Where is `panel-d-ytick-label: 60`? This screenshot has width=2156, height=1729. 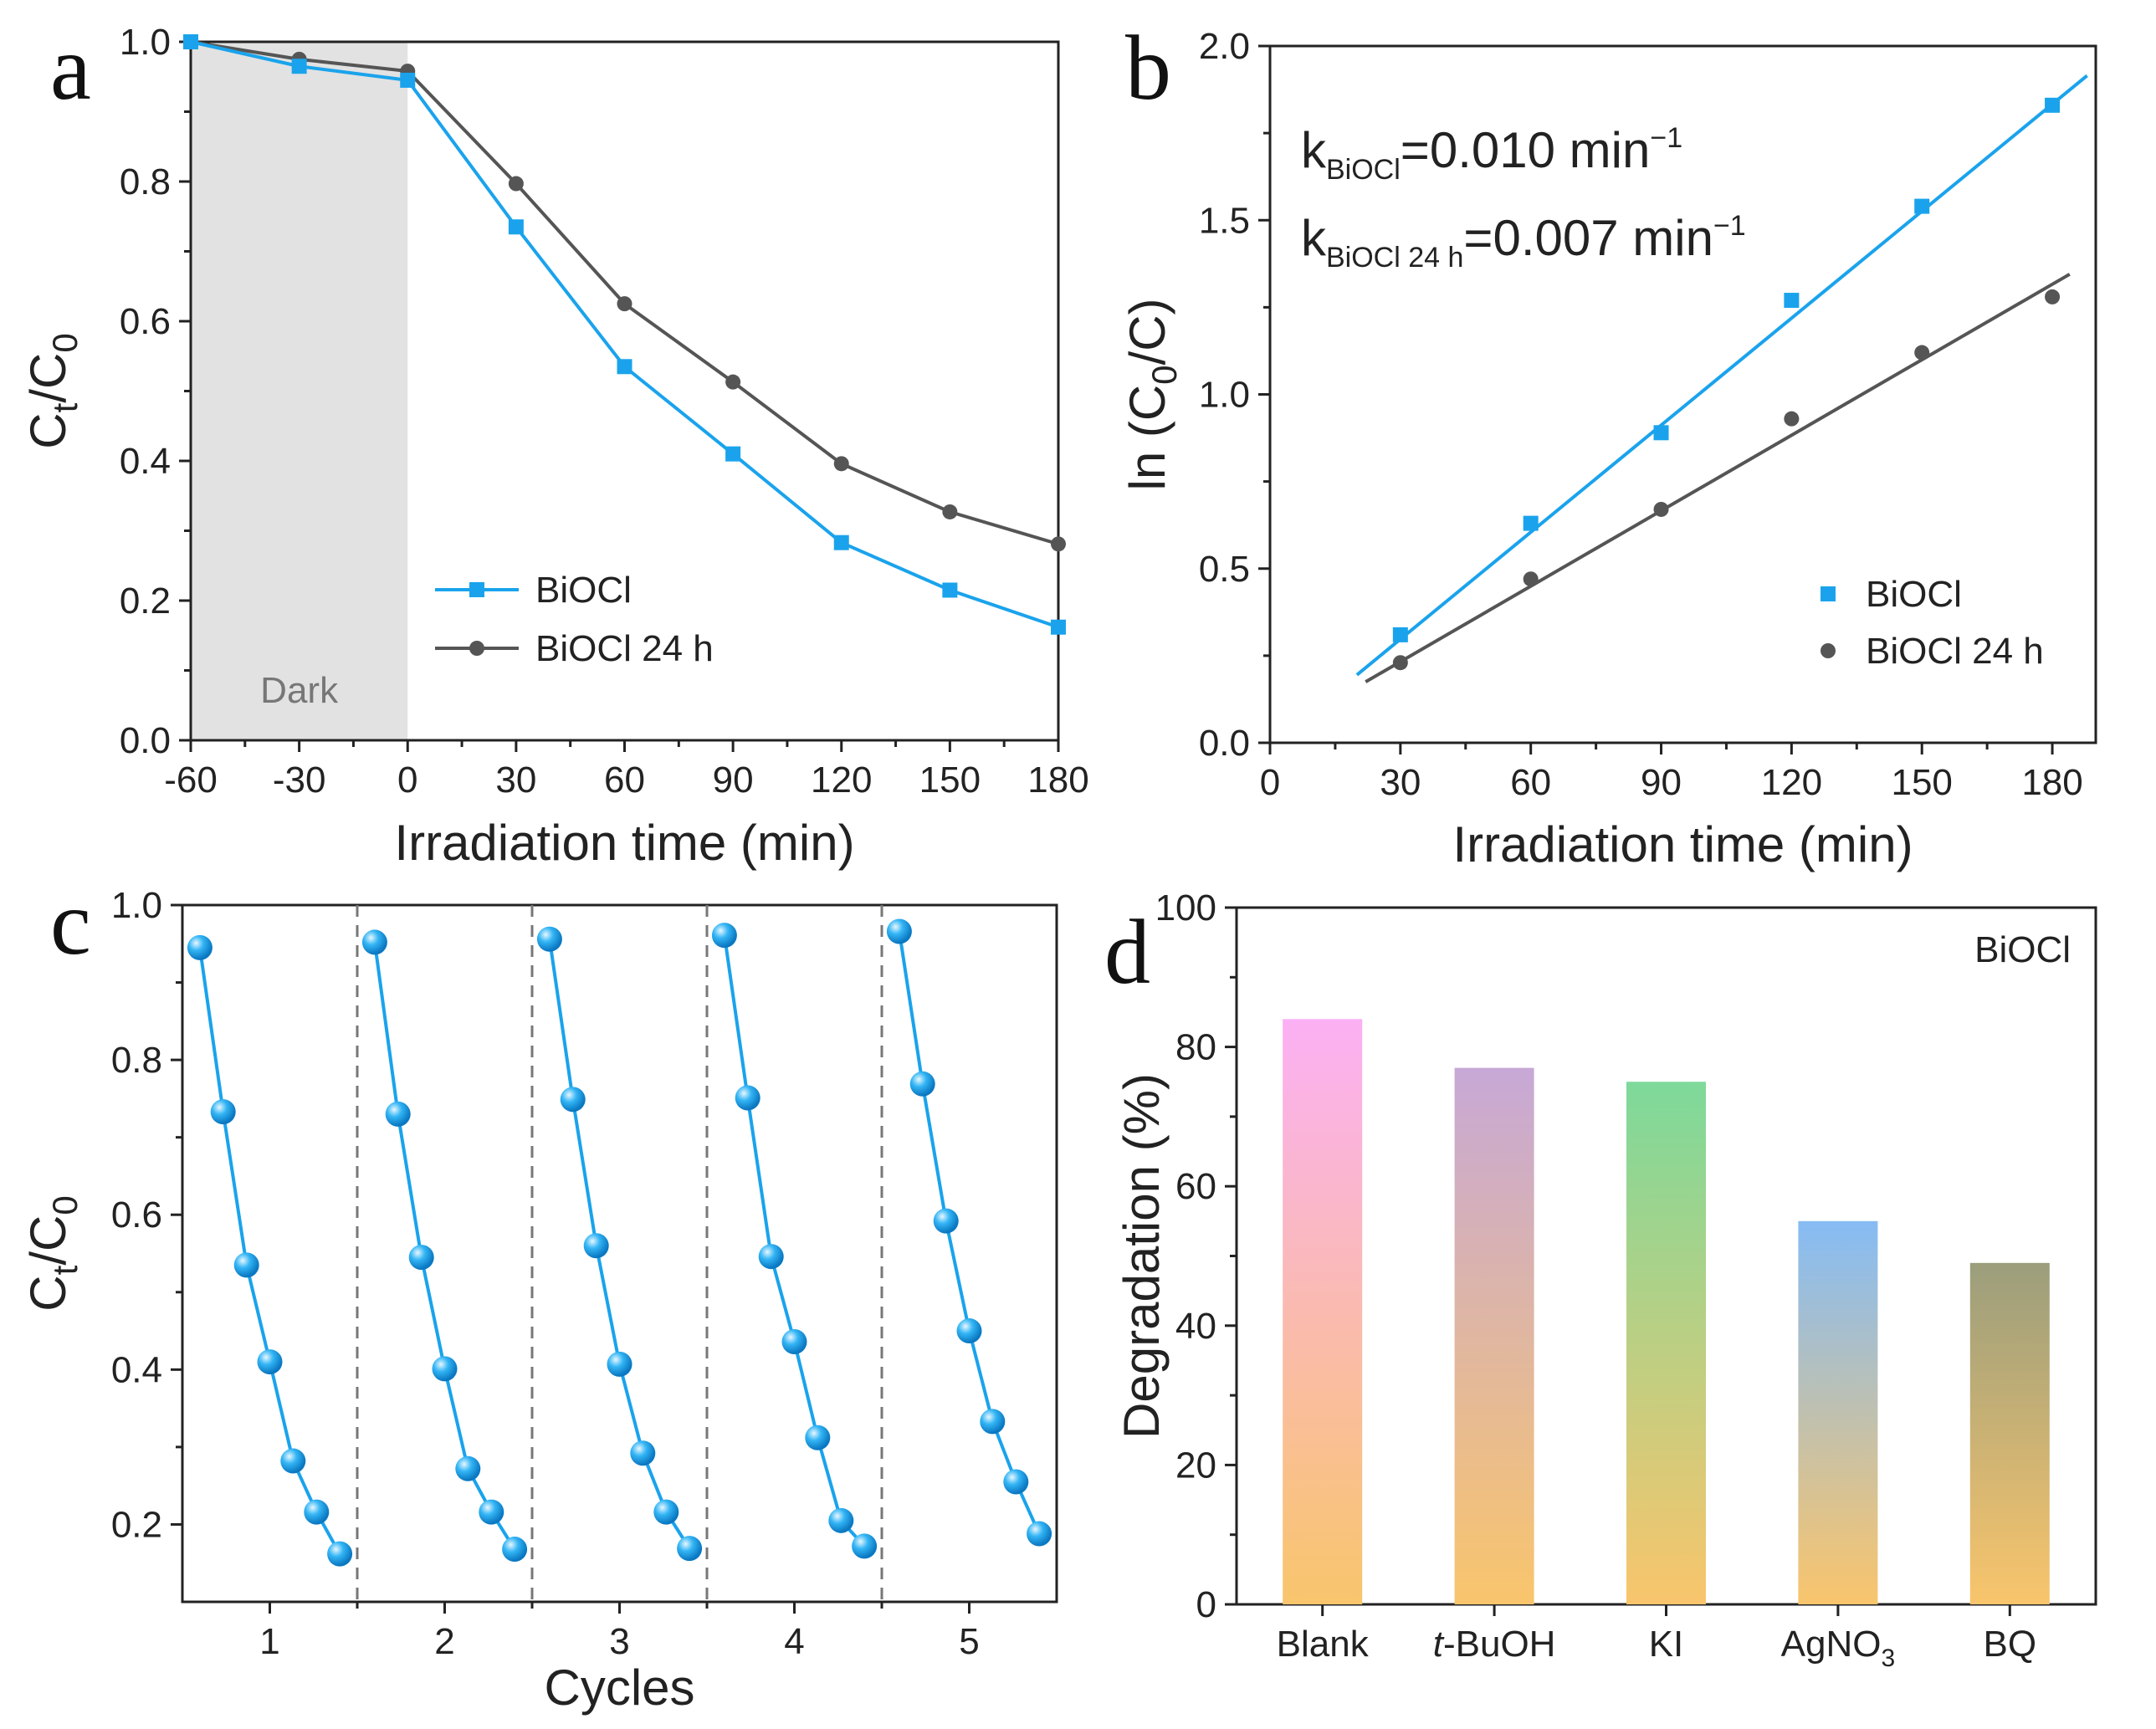
panel-d-ytick-label: 60 is located at coordinates (1195, 1187).